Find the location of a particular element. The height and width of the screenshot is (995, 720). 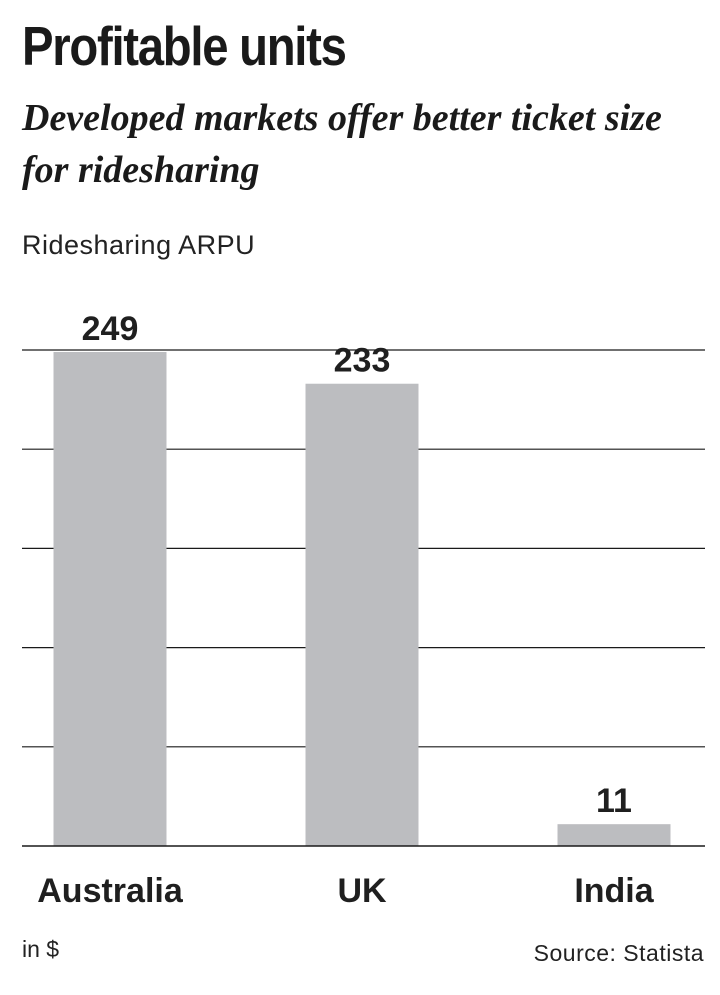

data-label-uk: 233 is located at coordinates (362, 361).